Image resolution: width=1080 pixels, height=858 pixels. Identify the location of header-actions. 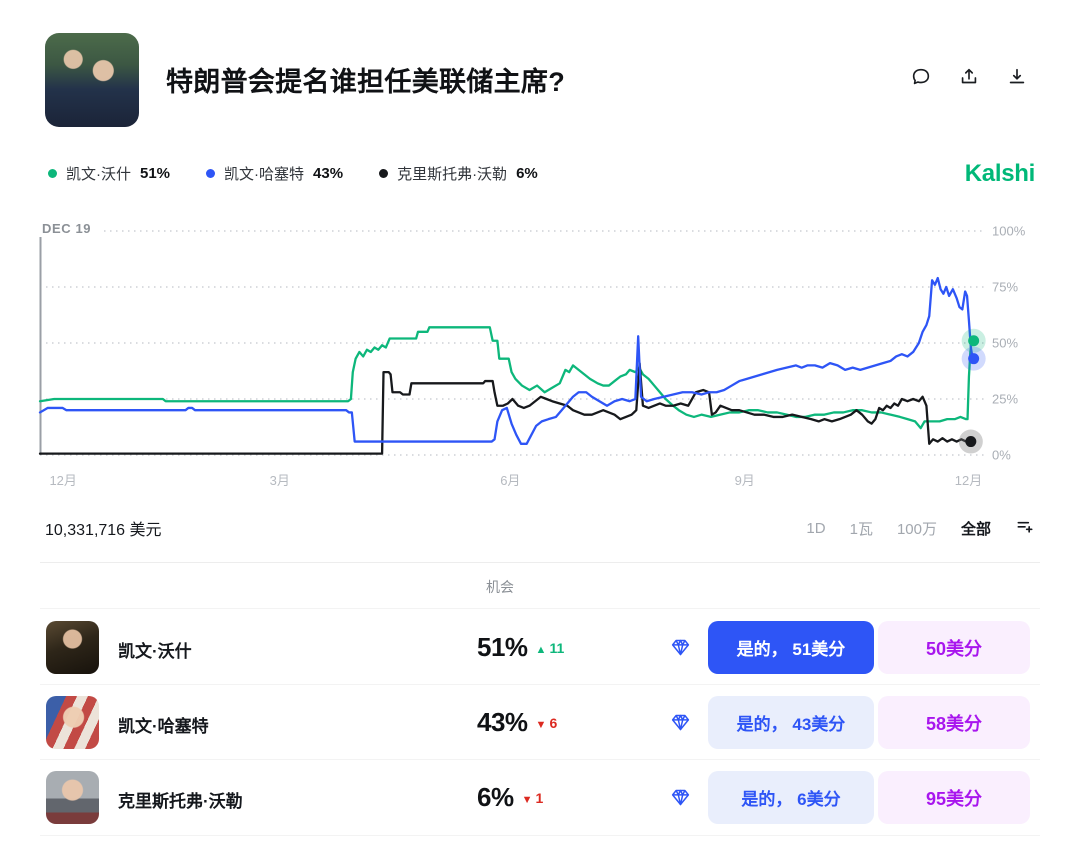
(969, 77).